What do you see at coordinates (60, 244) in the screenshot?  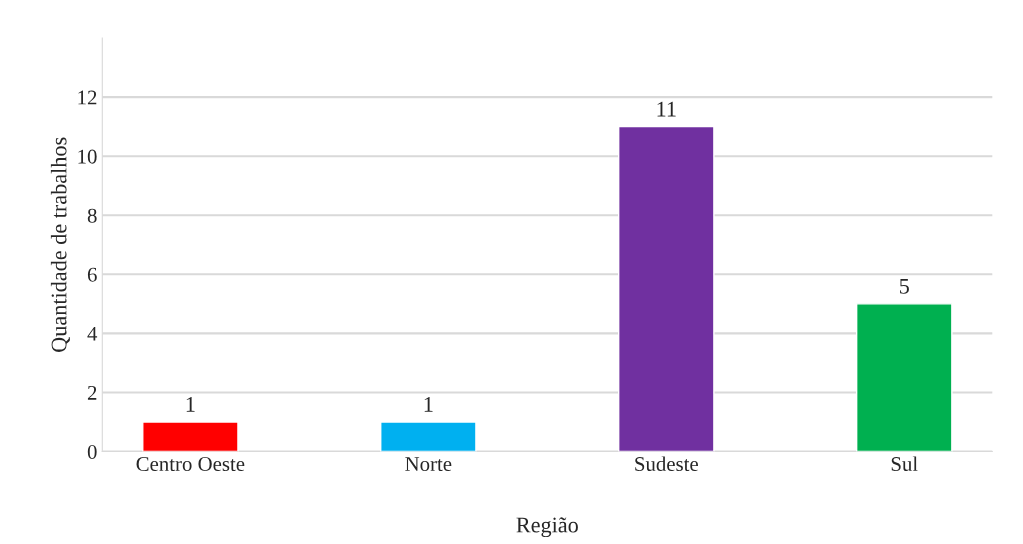 I see `y-axis-title: Quantidade de trabalhos` at bounding box center [60, 244].